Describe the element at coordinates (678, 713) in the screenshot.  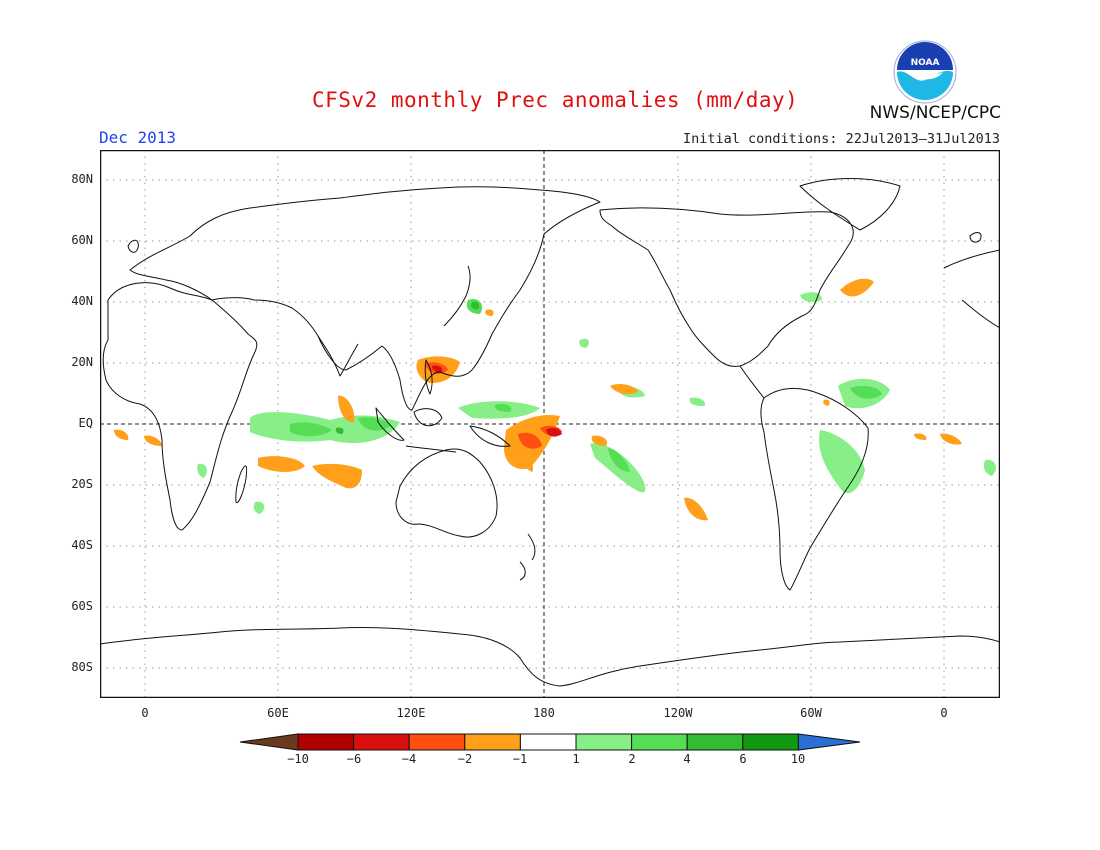
I see `lon-label-120w: 120W` at that location.